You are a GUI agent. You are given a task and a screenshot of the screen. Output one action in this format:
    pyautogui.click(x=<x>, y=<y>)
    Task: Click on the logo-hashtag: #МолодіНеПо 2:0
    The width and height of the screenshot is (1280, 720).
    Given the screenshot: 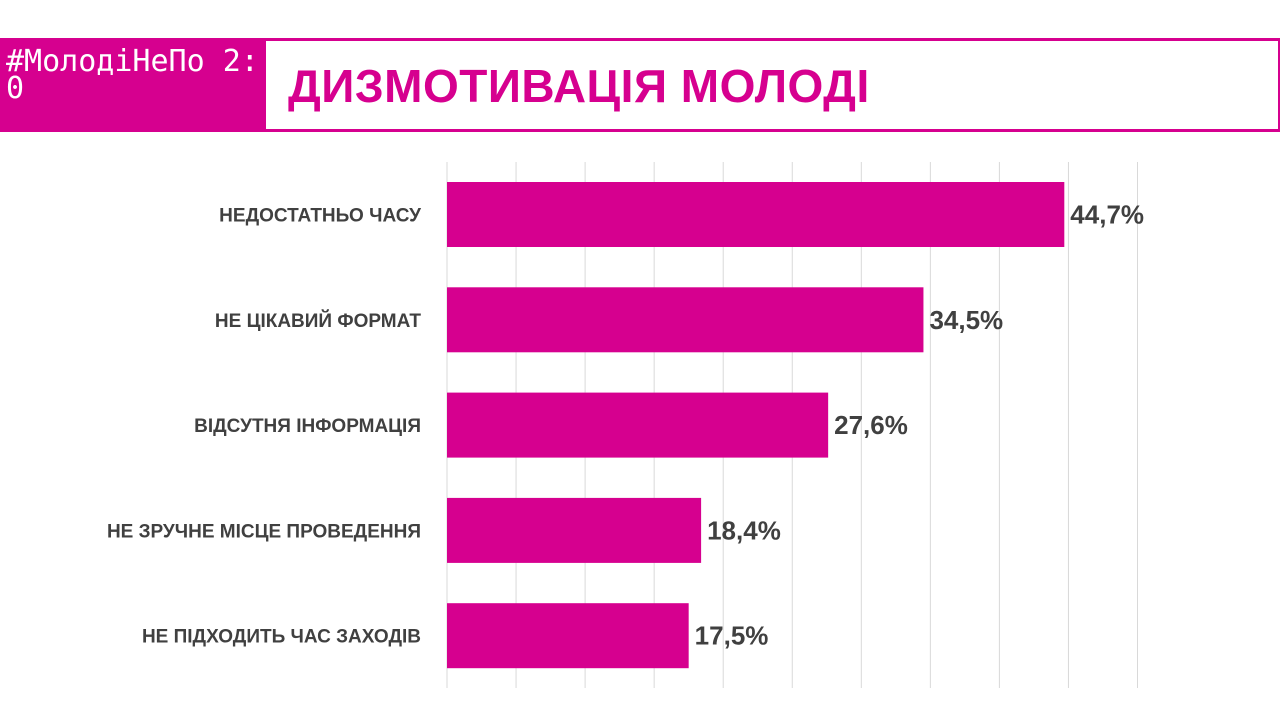 What is the action you would take?
    pyautogui.click(x=132, y=75)
    